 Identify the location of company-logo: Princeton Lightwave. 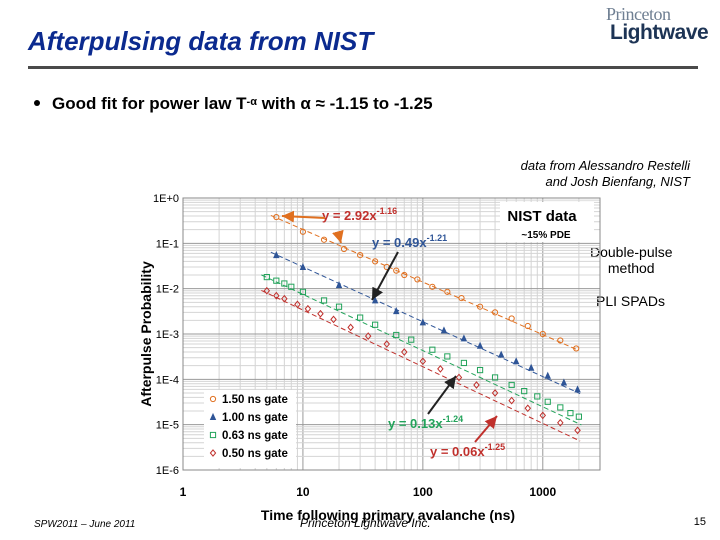
(657, 24).